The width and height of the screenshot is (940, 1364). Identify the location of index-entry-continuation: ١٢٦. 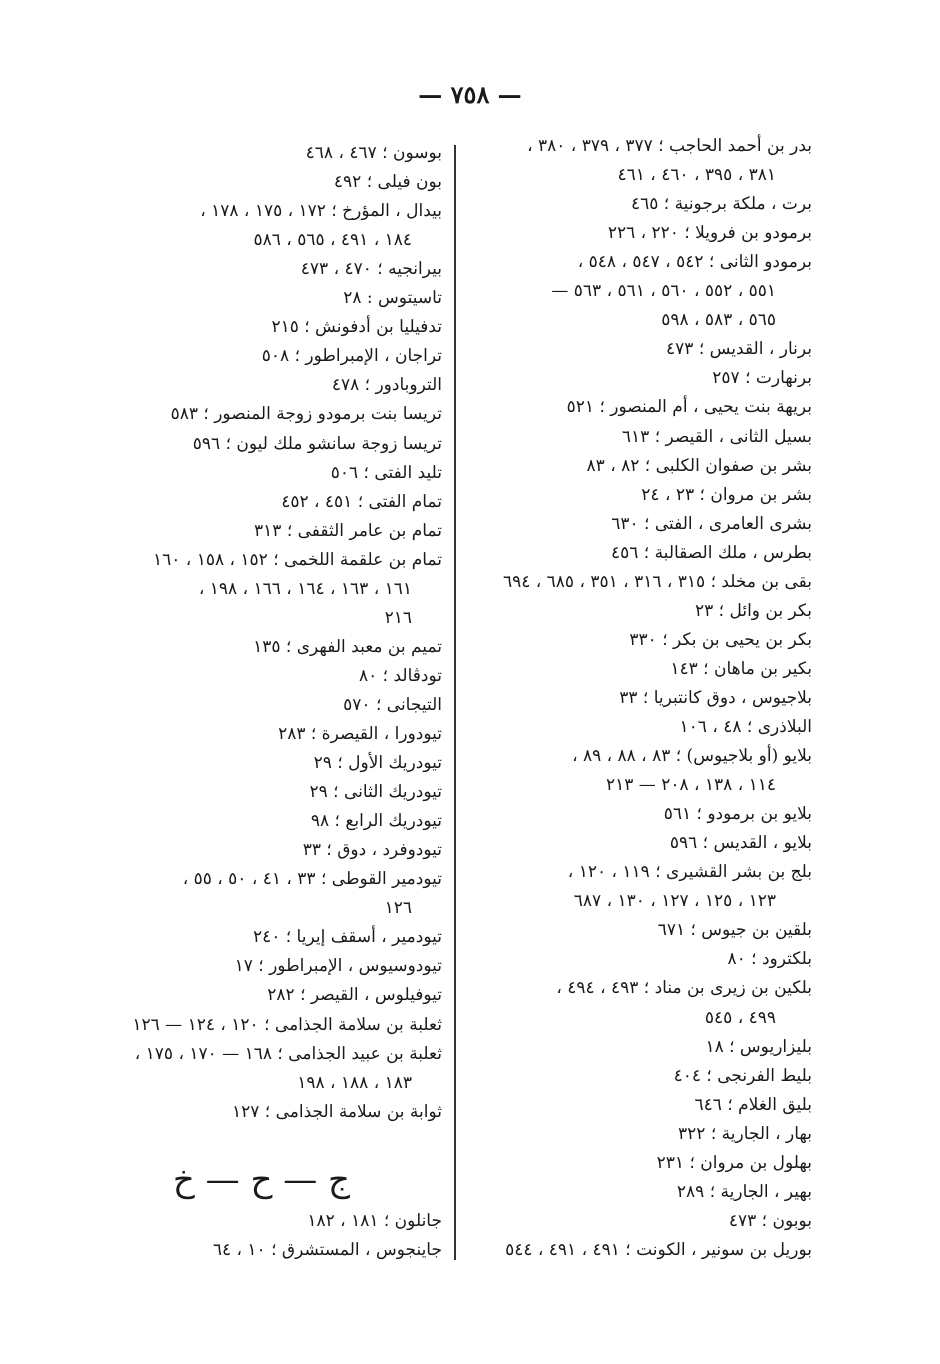
(398, 908).